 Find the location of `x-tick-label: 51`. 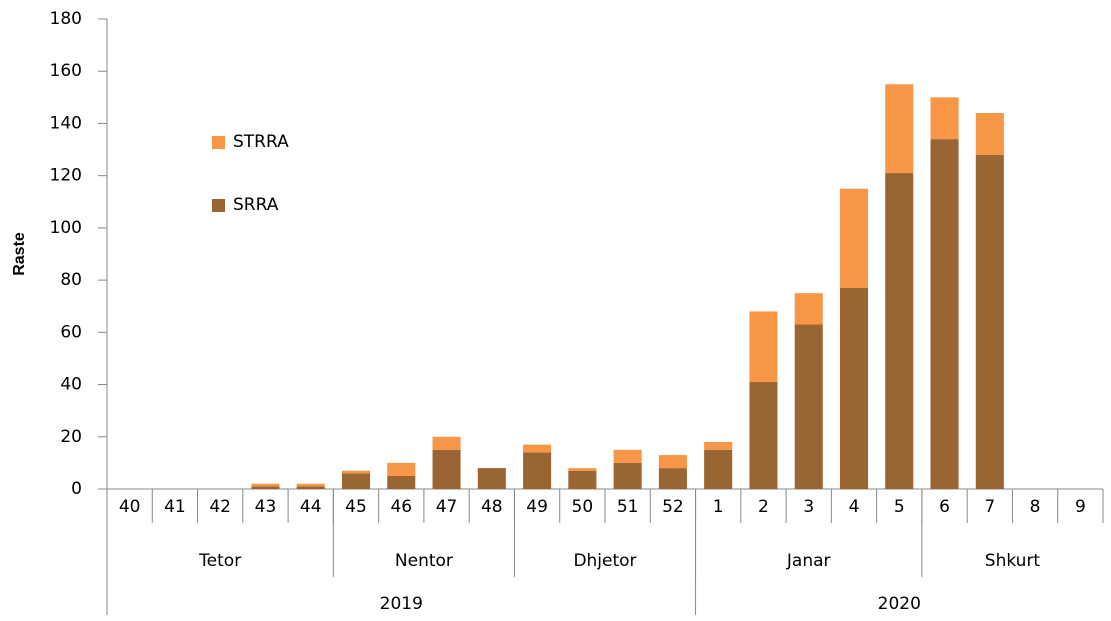

x-tick-label: 51 is located at coordinates (628, 507).